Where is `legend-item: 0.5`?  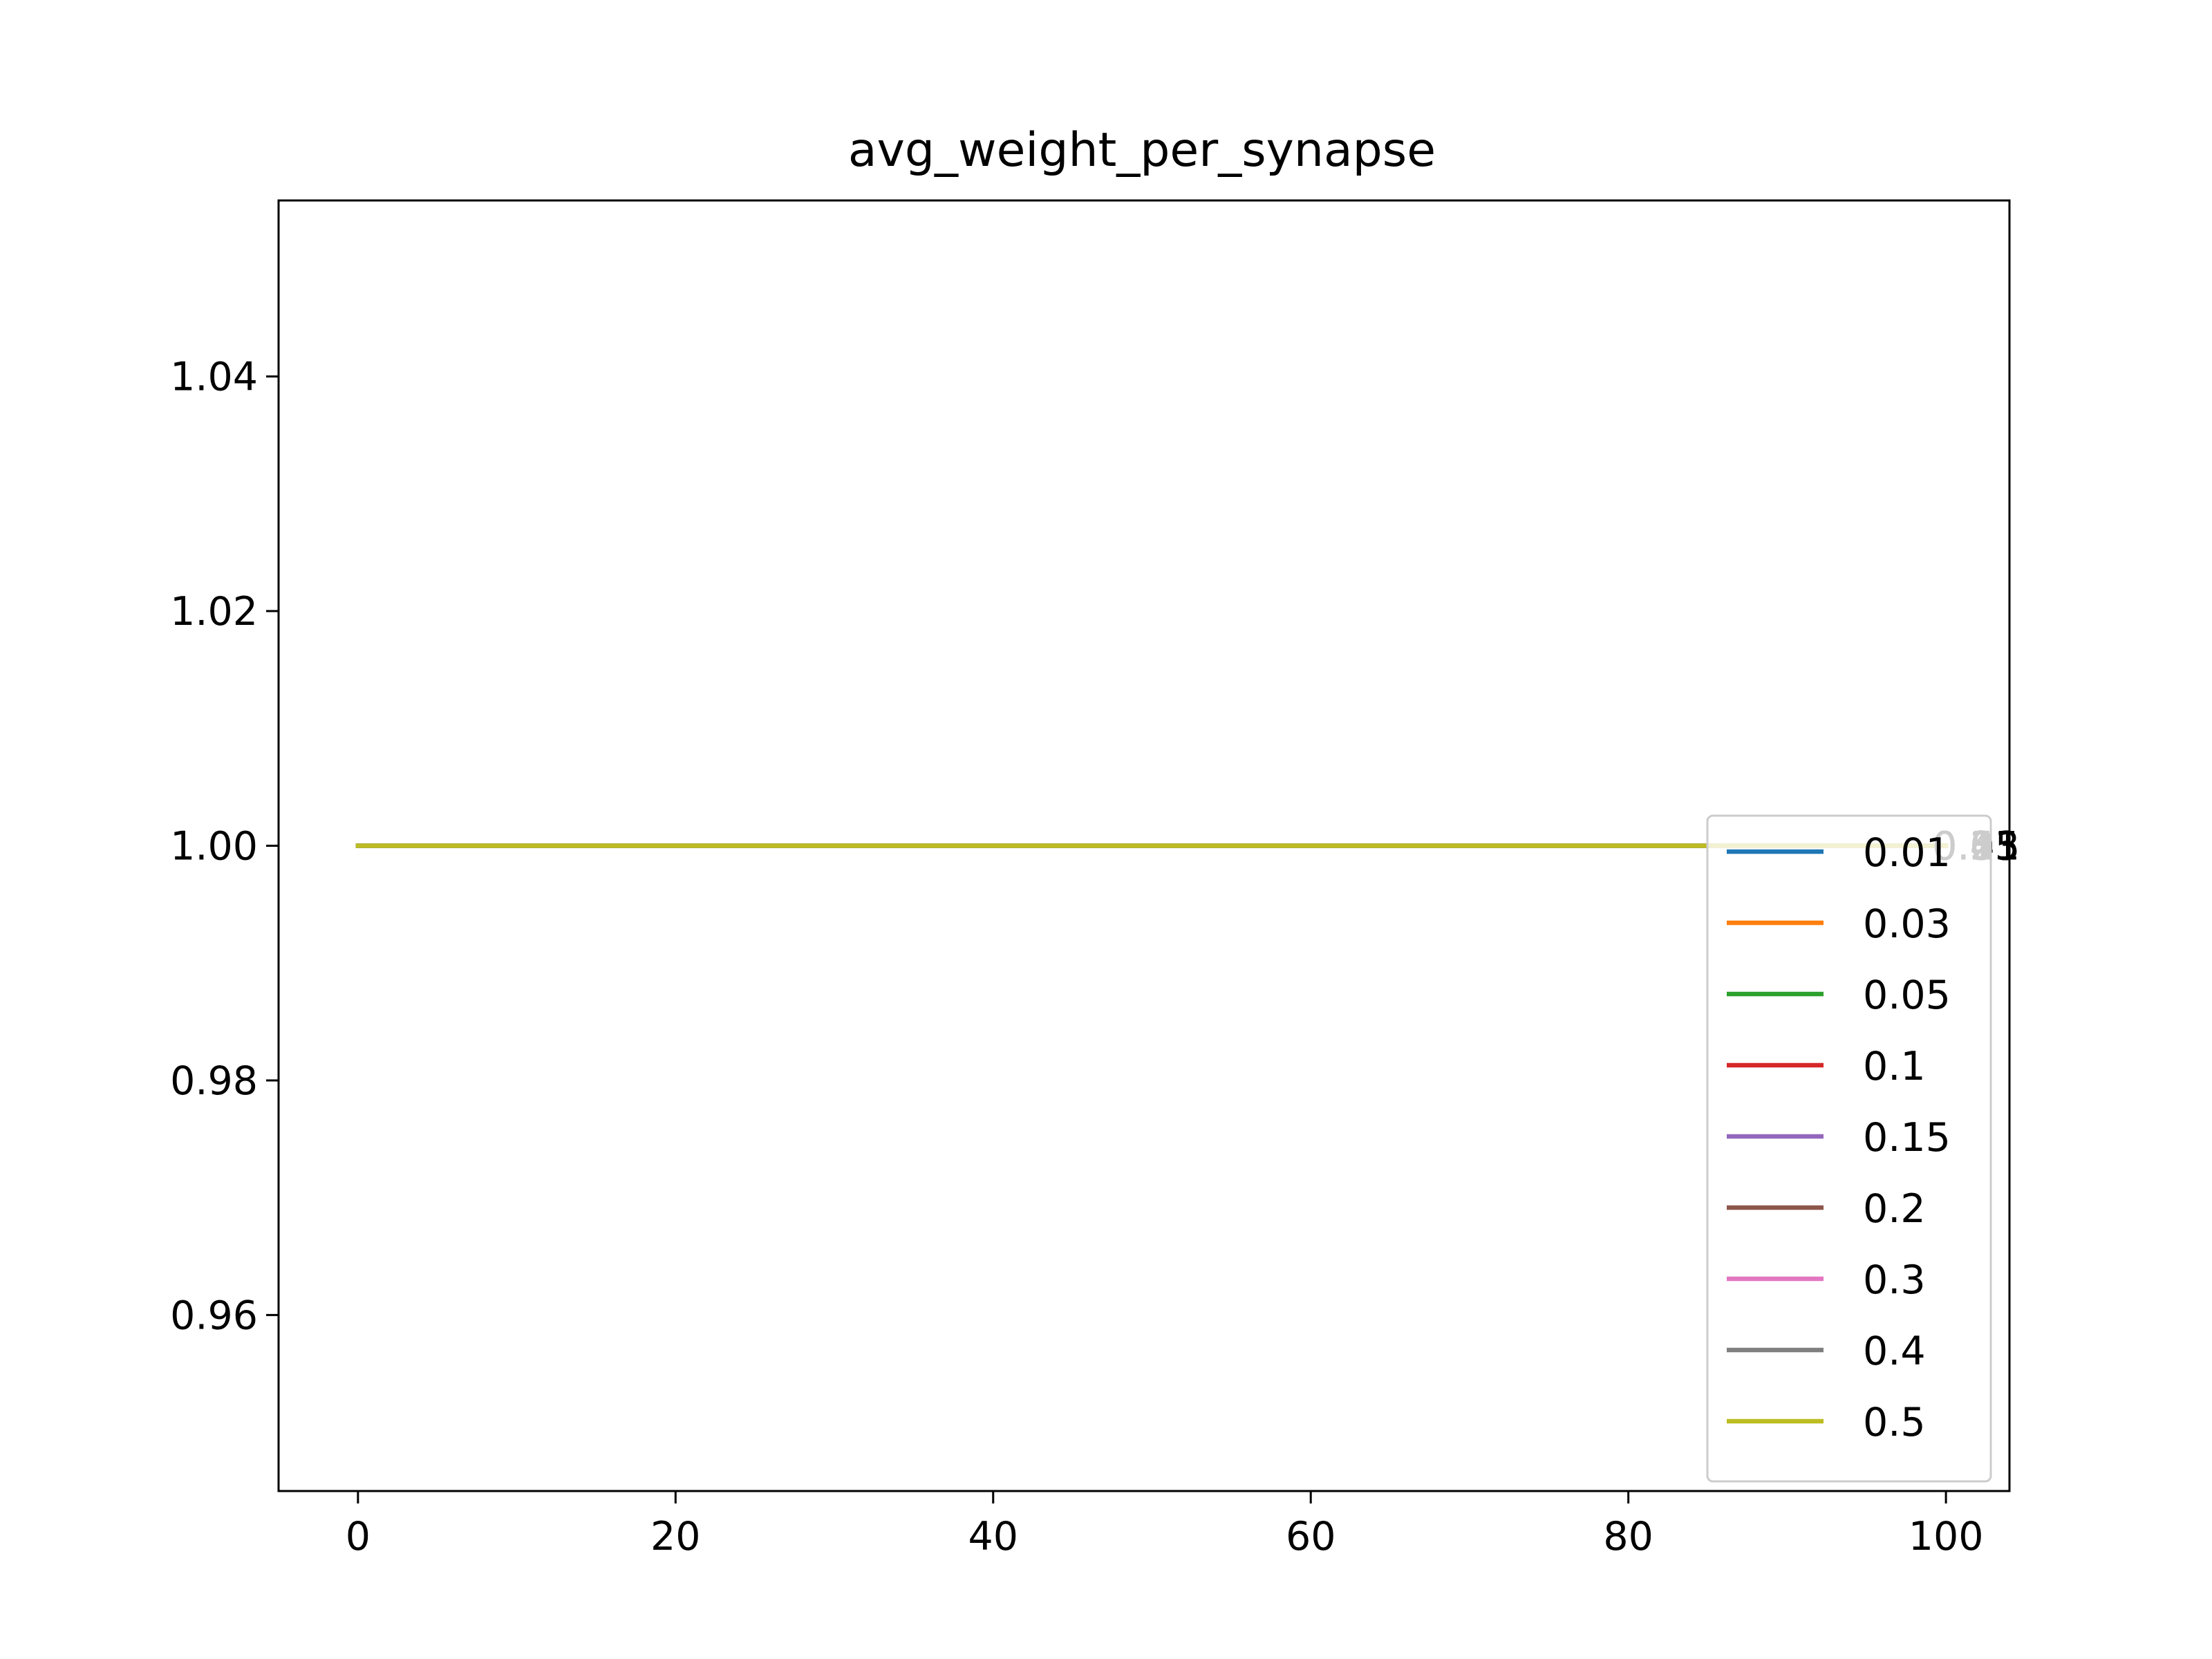
legend-item: 0.5 is located at coordinates (1826, 1422).